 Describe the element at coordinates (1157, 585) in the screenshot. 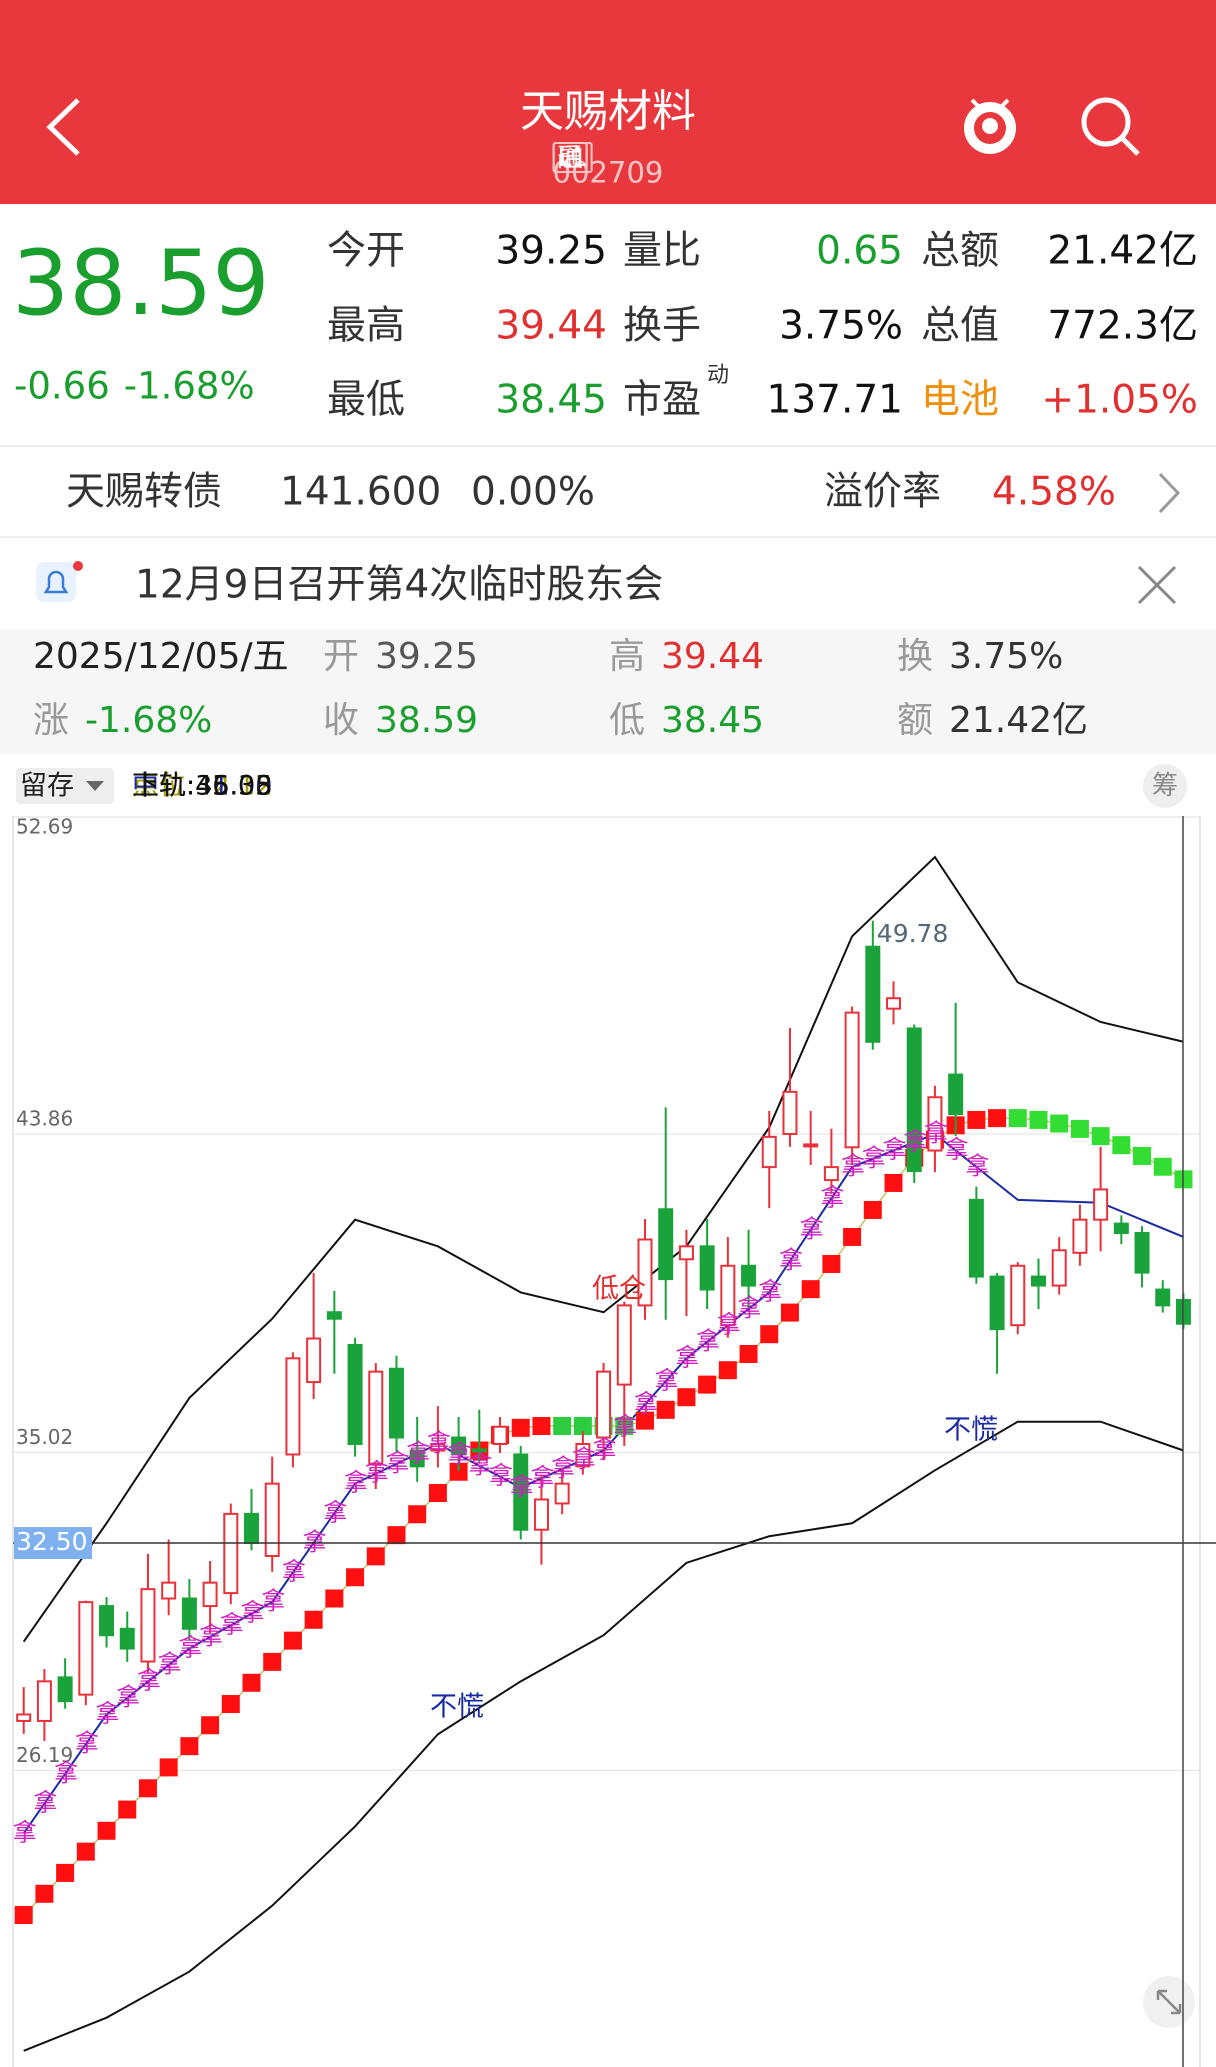

I see `close-notice` at that location.